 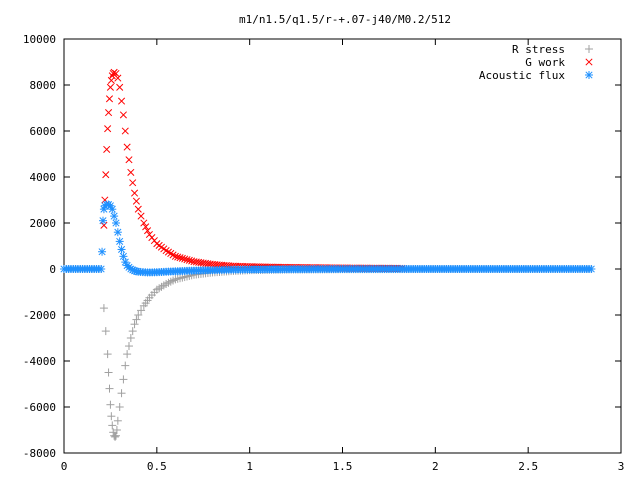 What do you see at coordinates (157, 466) in the screenshot?
I see `x-tick-label: 0.5` at bounding box center [157, 466].